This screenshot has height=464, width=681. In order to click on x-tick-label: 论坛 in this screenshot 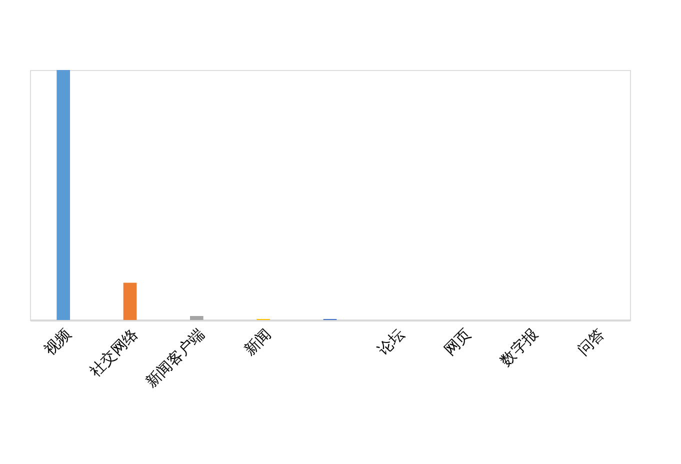, I will do `click(391, 343)`.